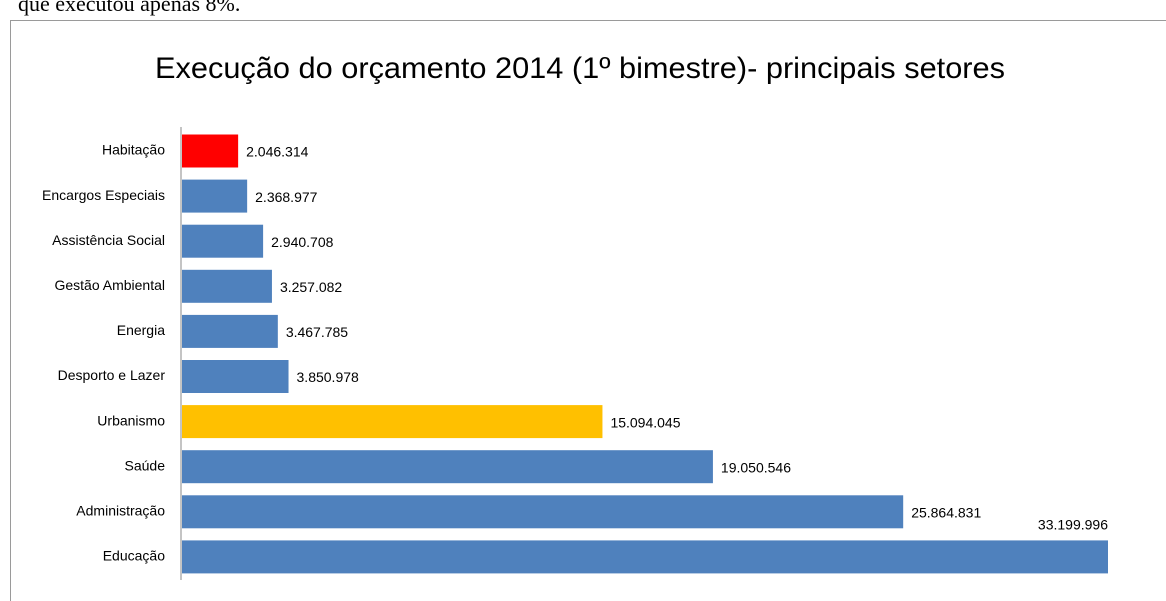  I want to click on y-tick-label: Desporto e Lazer, so click(112, 375).